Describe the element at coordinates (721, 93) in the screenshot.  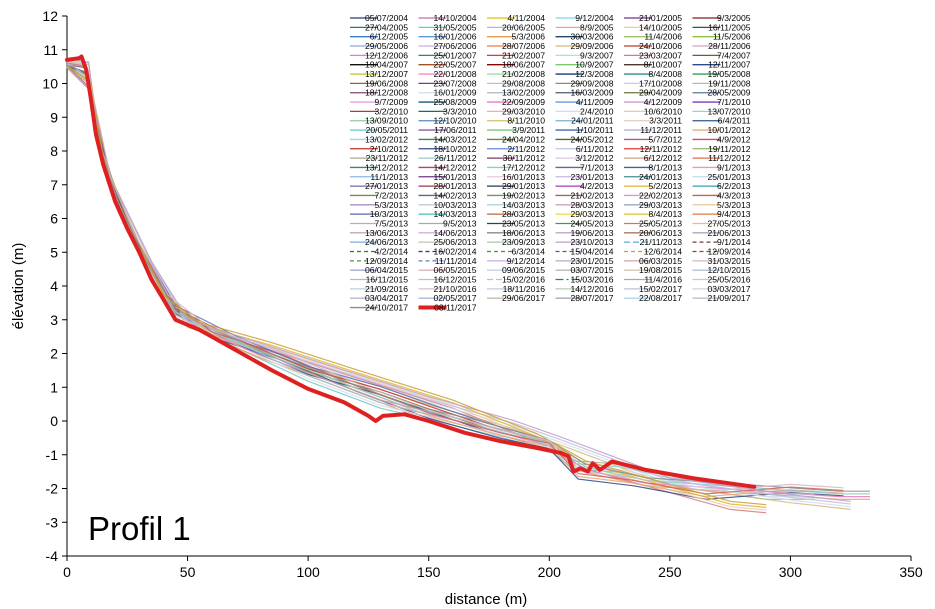
I see `legend-item: 28/05/2009` at that location.